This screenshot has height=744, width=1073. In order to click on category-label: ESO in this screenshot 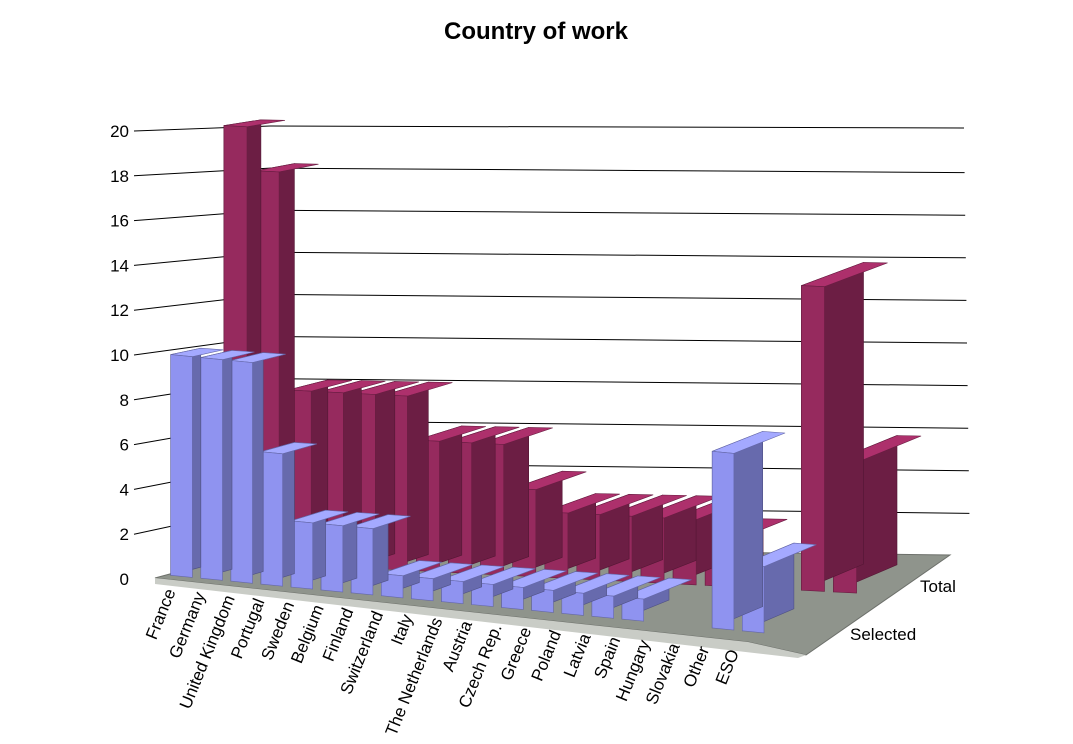, I will do `click(727, 667)`.